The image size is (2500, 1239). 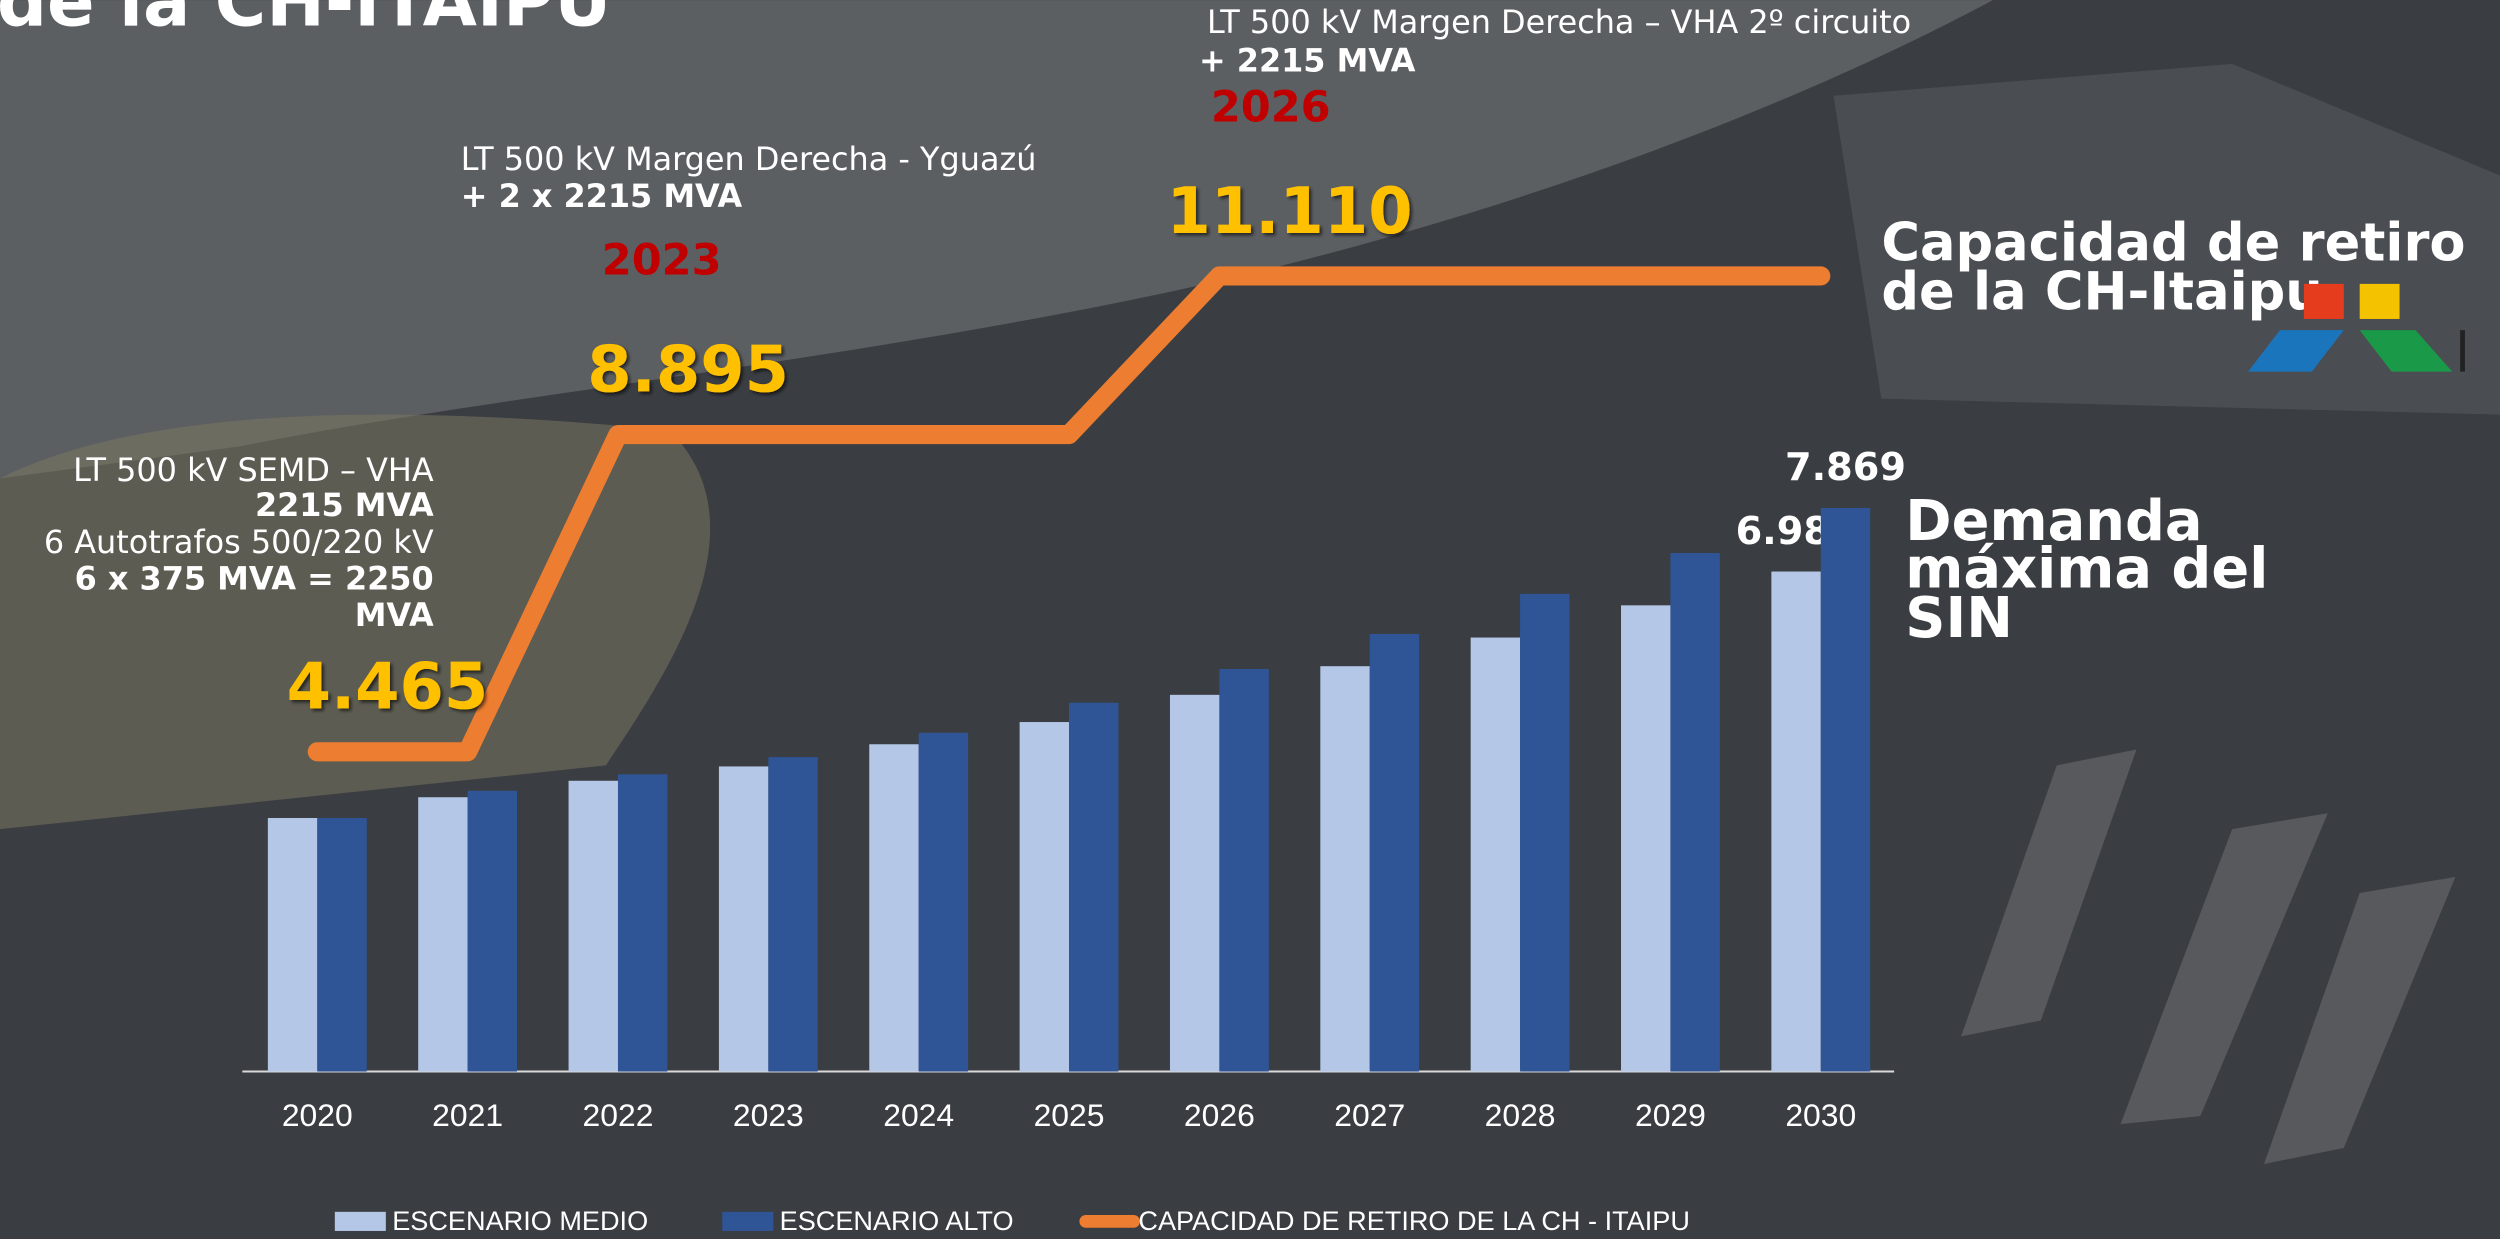 I want to click on annotation: 6 x 375 MVA = 2250, so click(x=254, y=578).